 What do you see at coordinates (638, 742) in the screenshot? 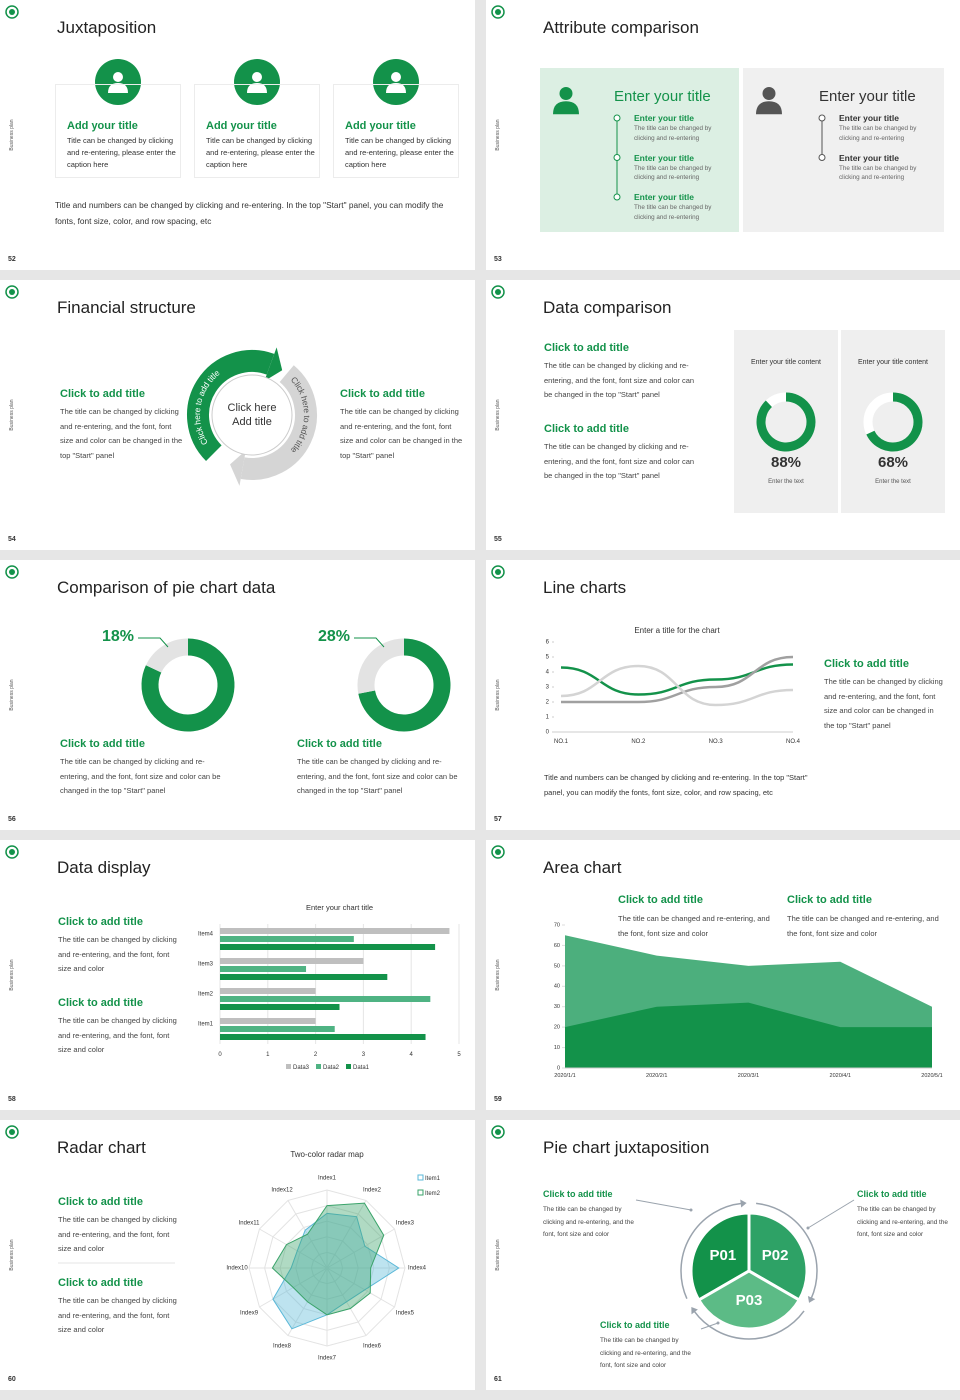
I see `x-tick-label: NO.2` at bounding box center [638, 742].